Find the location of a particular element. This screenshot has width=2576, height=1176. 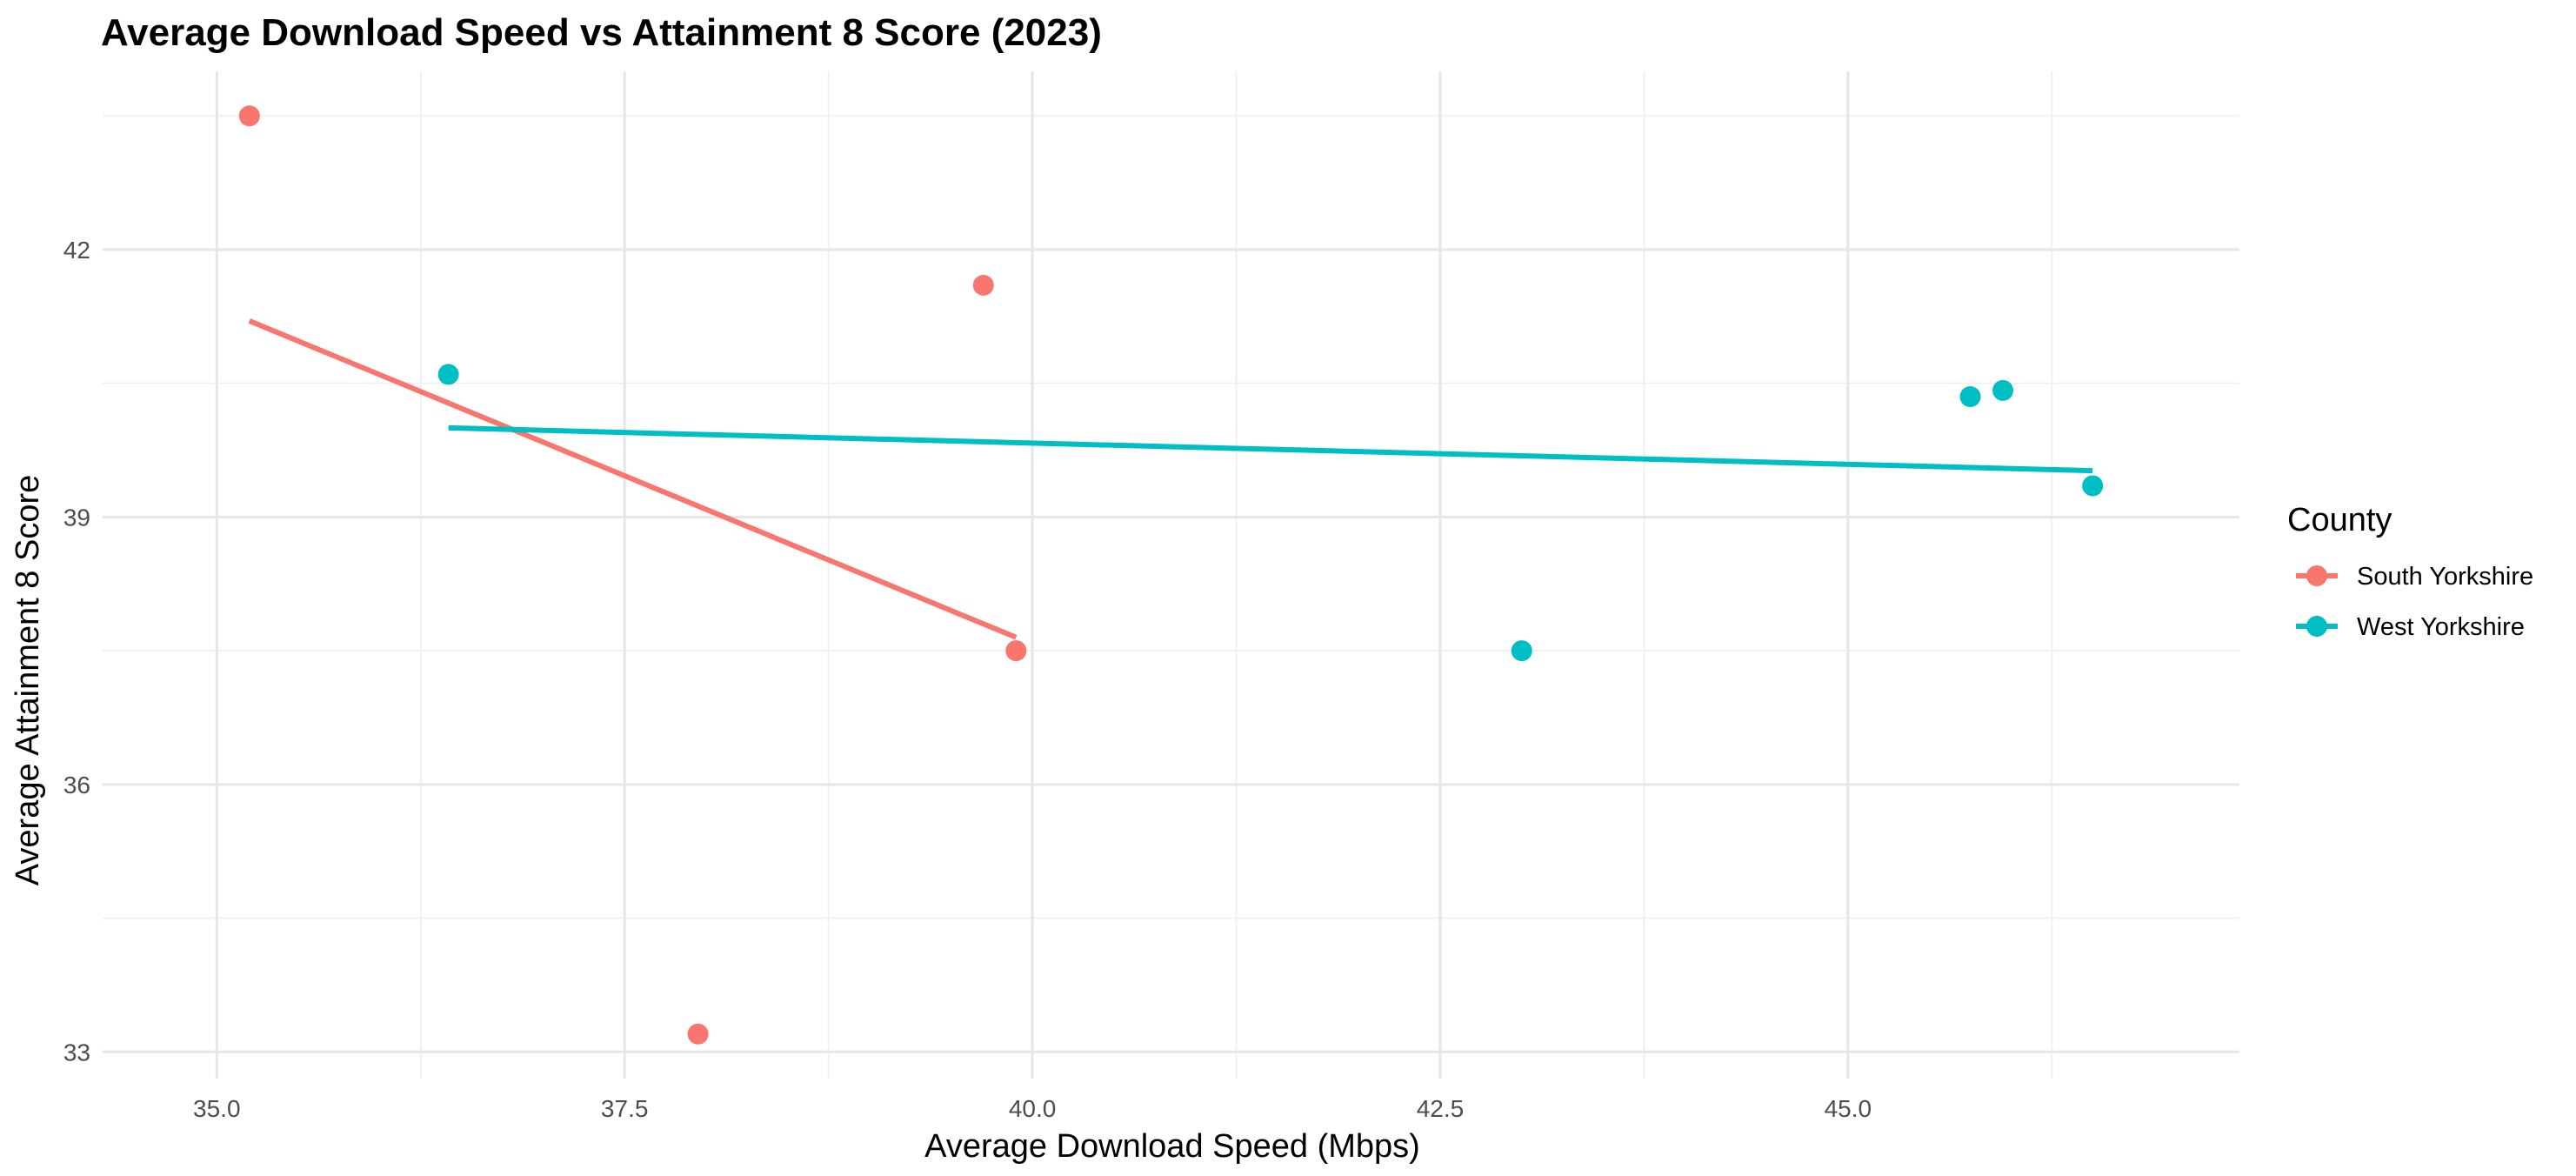

legend-label: West Yorkshire is located at coordinates (2441, 627).